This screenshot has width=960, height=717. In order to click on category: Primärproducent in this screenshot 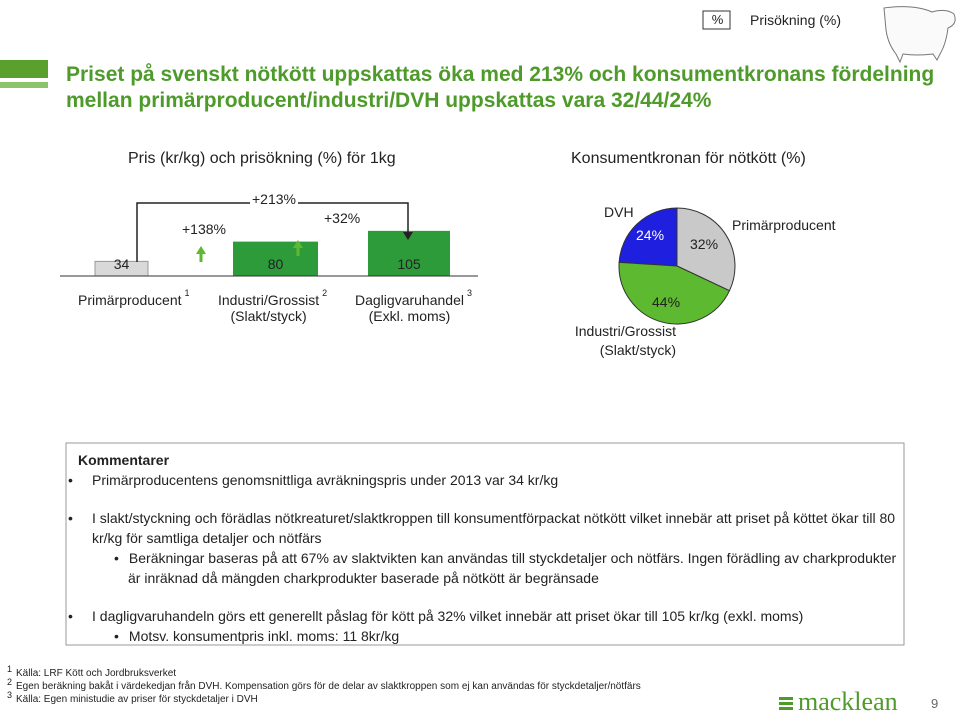, I will do `click(130, 300)`.